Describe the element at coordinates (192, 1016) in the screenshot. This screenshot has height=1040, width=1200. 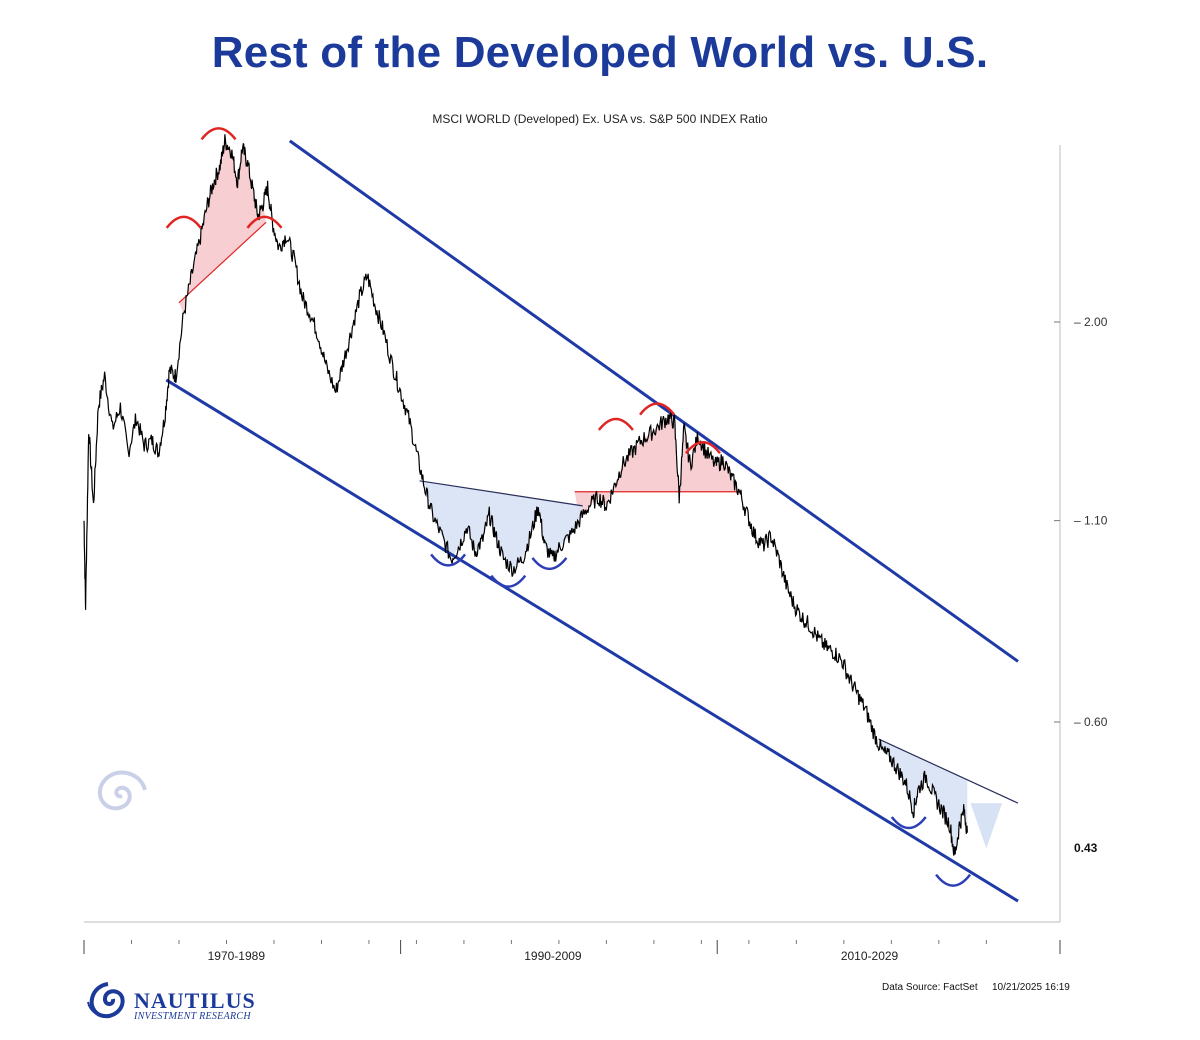
I see `logo-tagline: INVESTMENT RESEARCH` at that location.